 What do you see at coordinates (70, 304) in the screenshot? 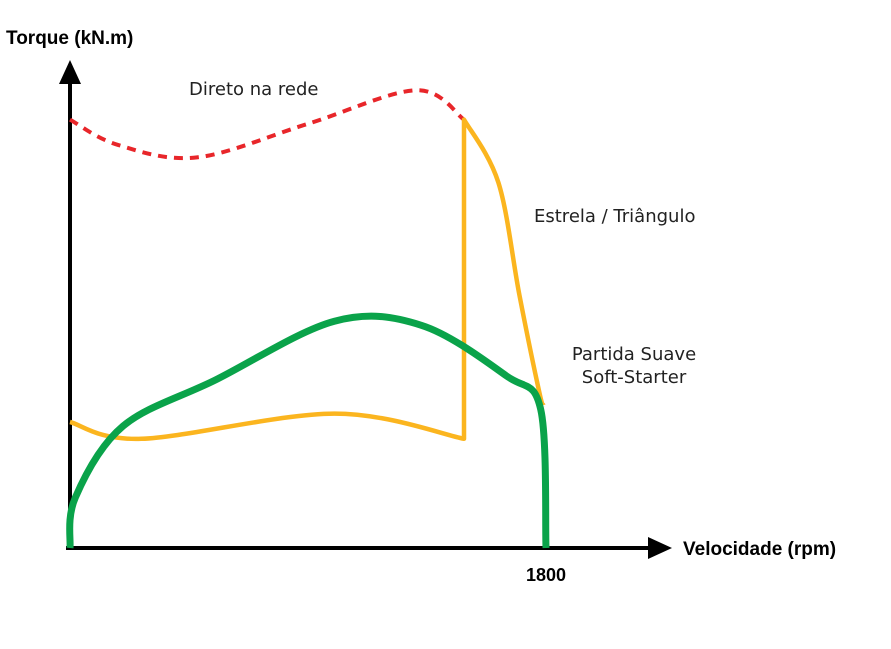
I see `y-axis` at bounding box center [70, 304].